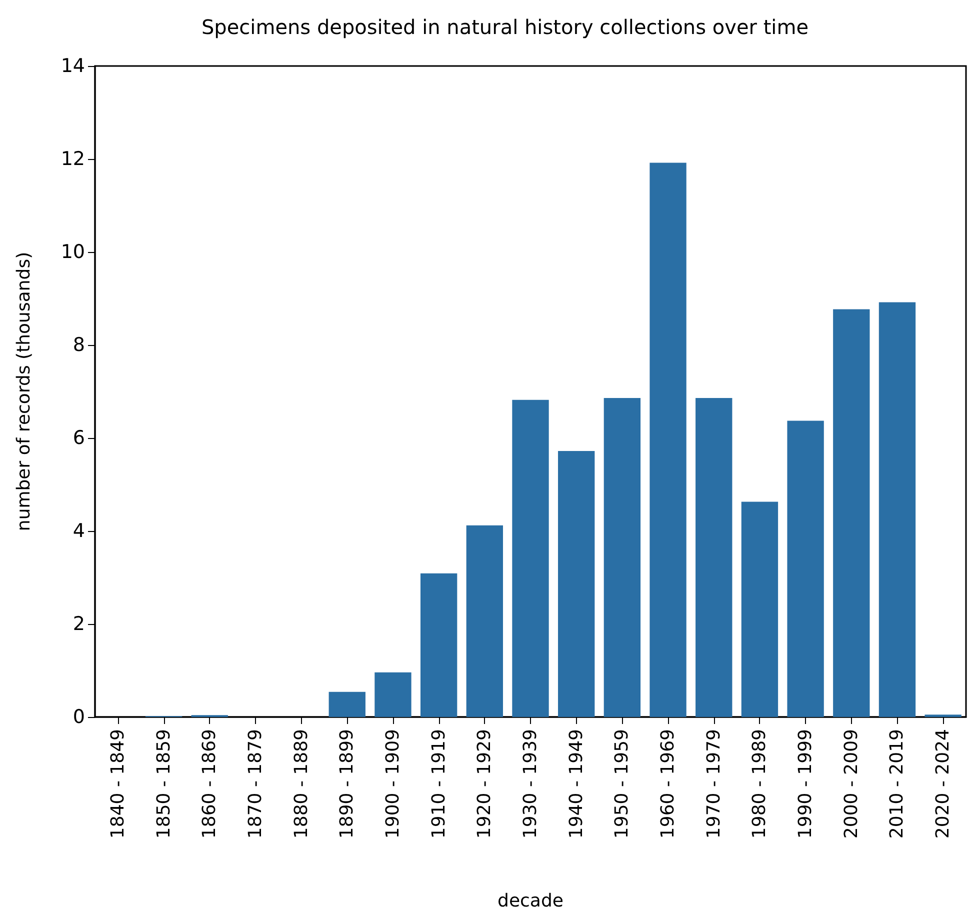  I want to click on x-tick-label: 1860 - 1869, so click(209, 784).